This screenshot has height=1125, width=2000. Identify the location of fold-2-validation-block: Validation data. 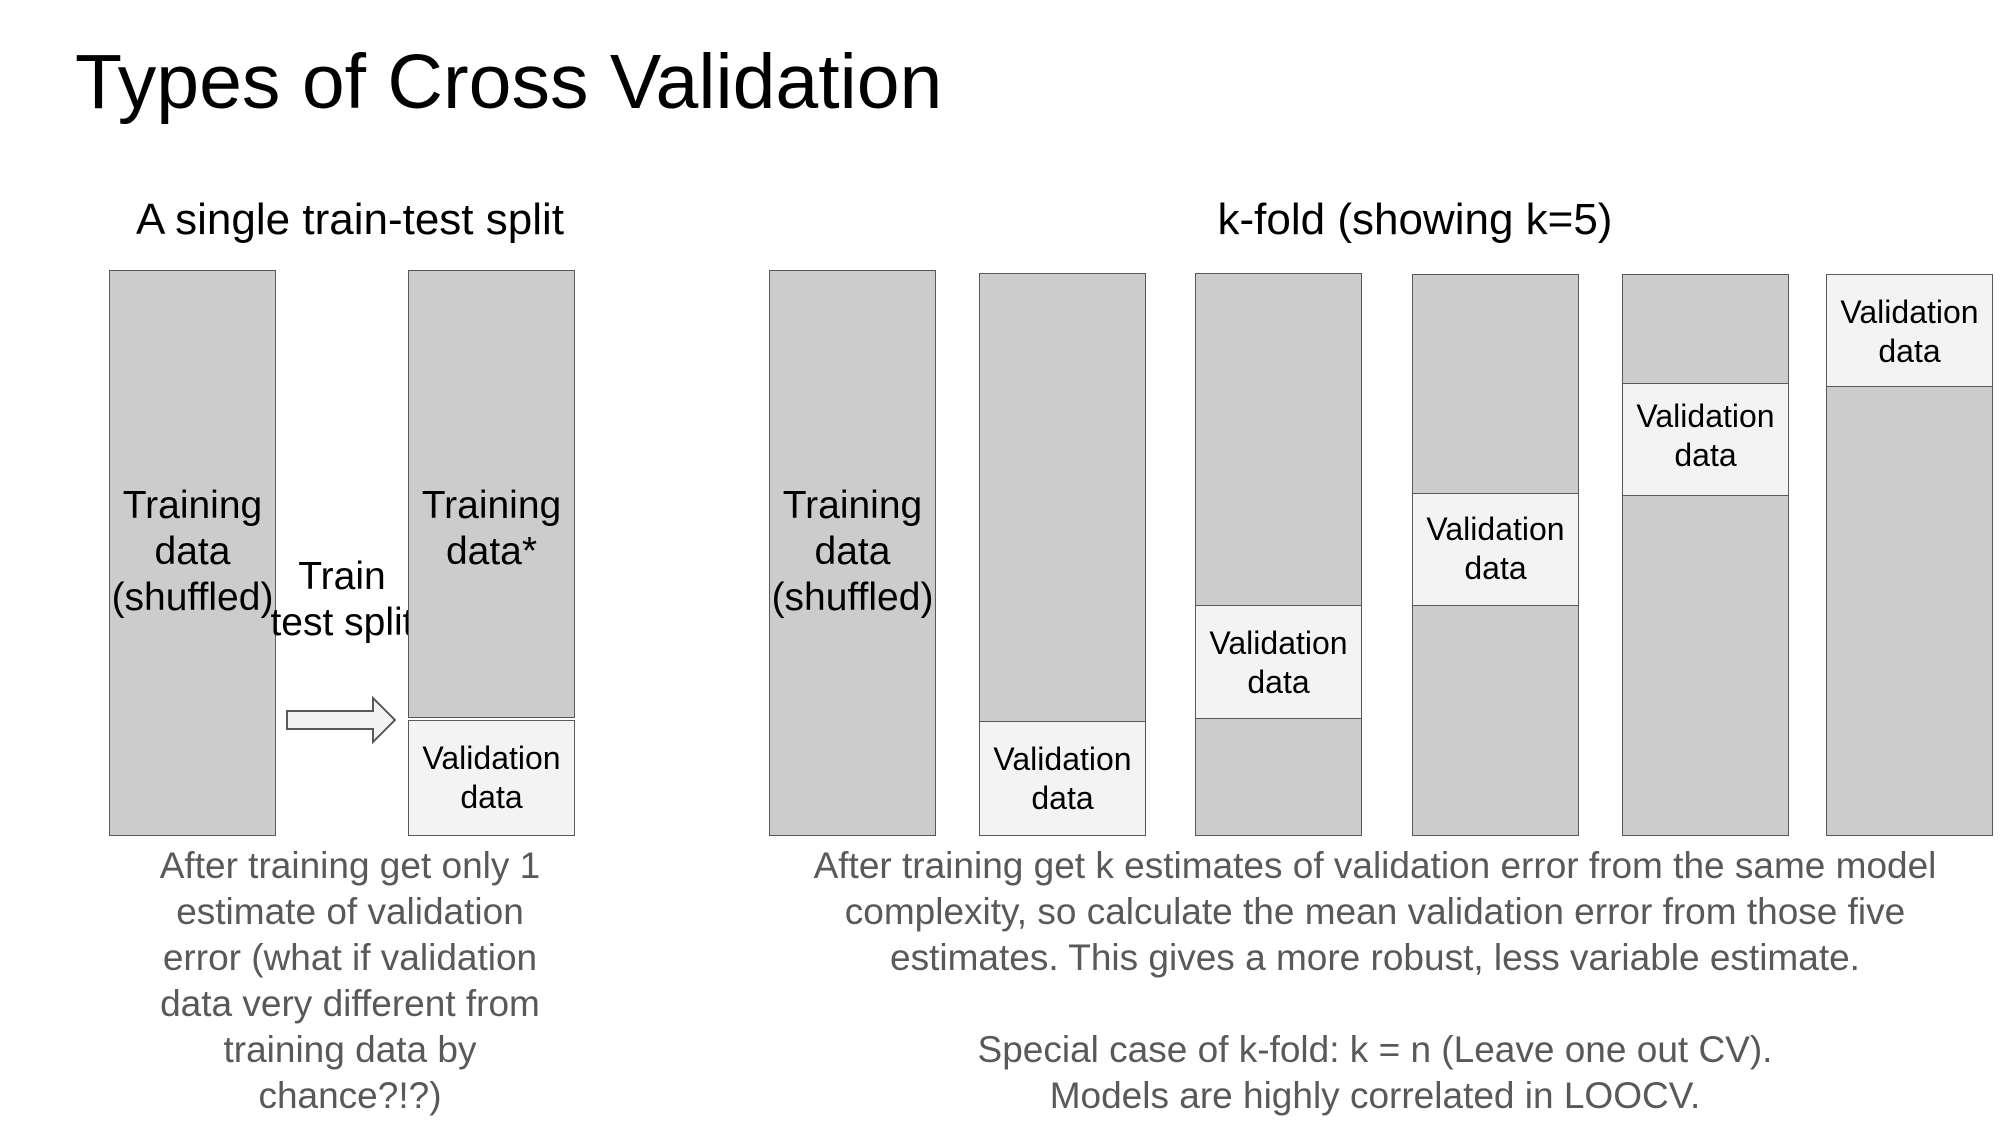
(1278, 662).